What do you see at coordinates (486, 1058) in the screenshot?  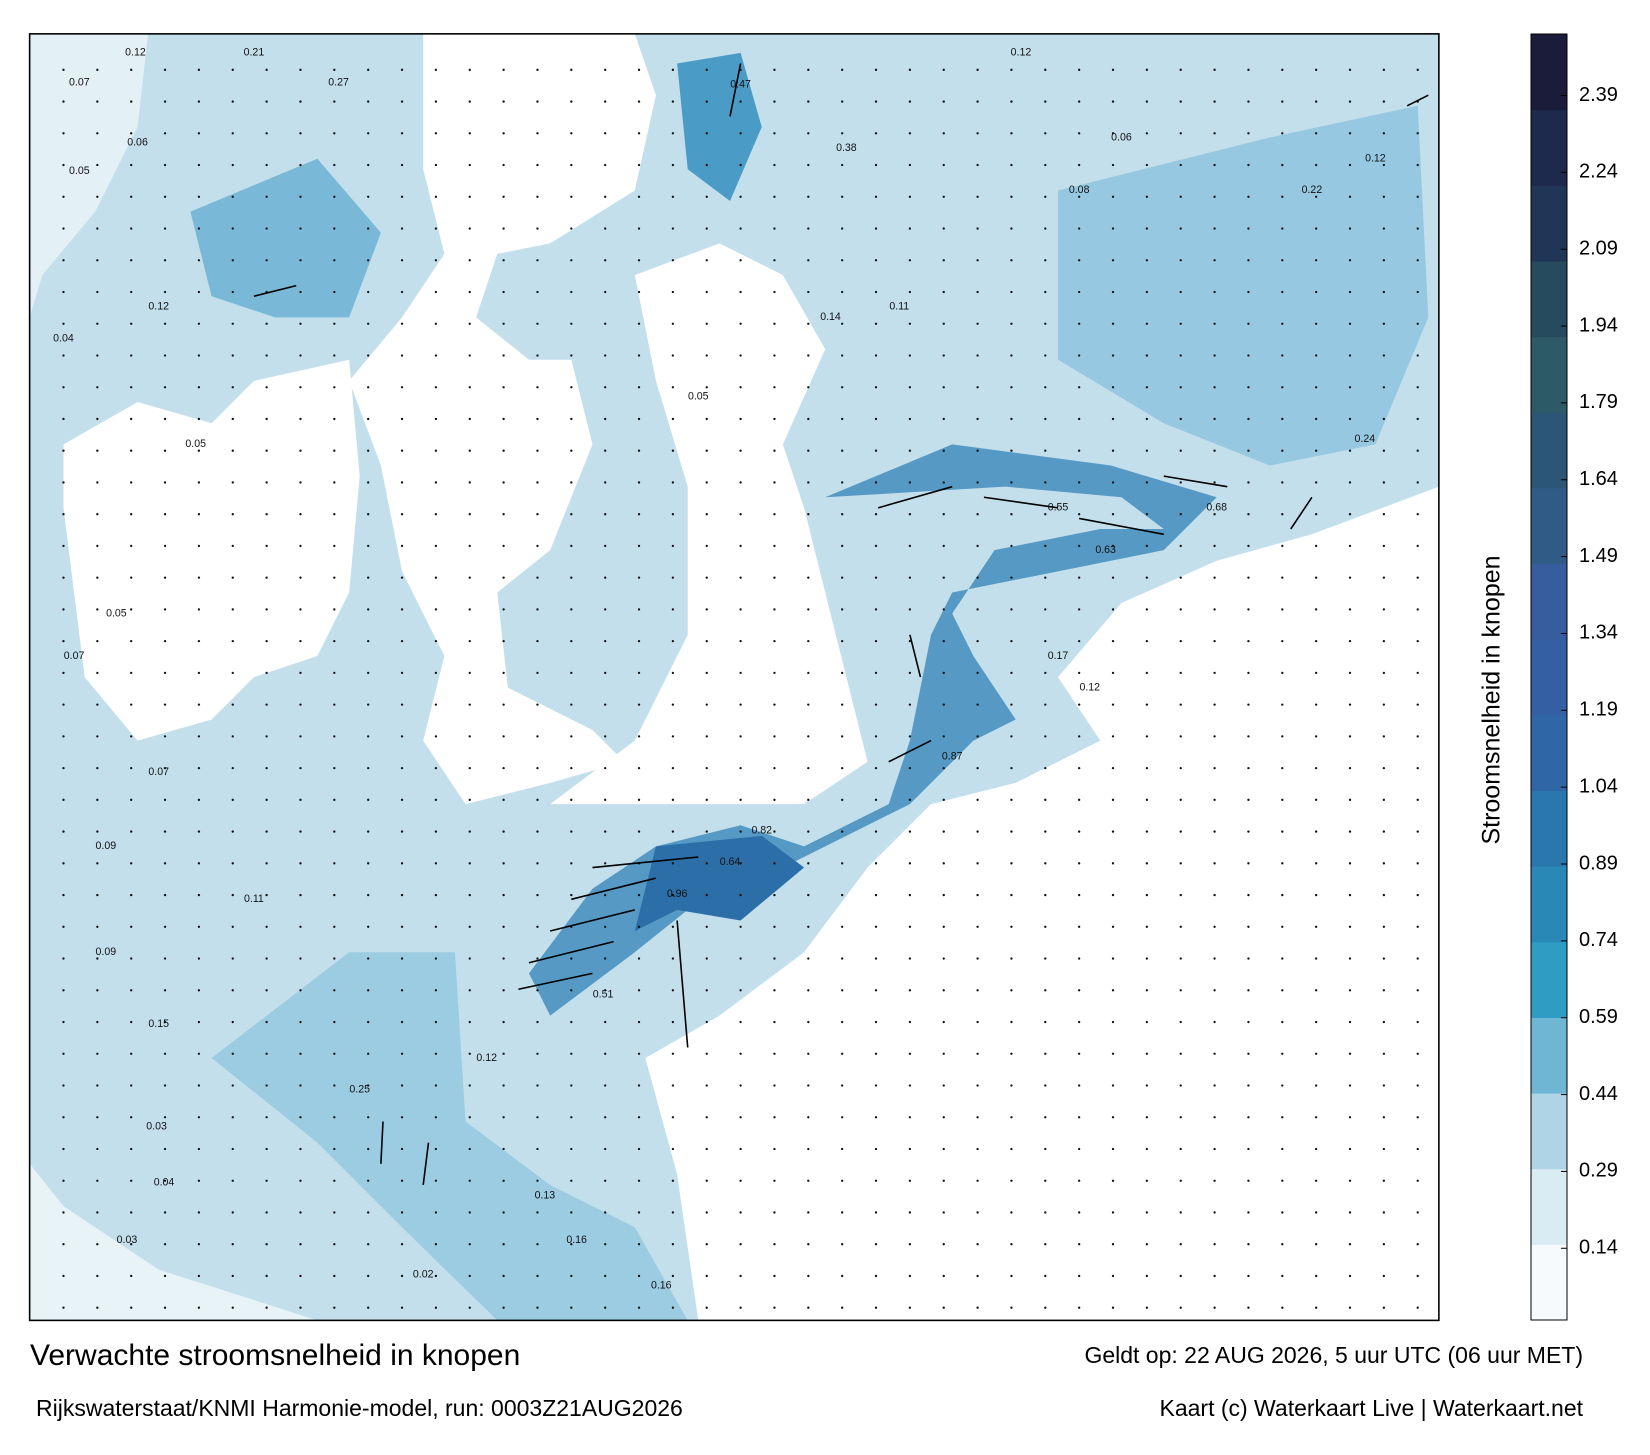 I see `speed-label: 0.12` at bounding box center [486, 1058].